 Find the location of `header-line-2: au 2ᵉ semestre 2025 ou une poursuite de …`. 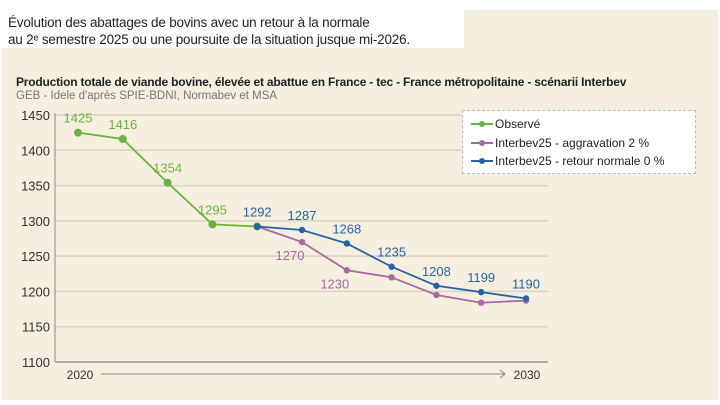

header-line-2: au 2ᵉ semestre 2025 ou une poursuite de … is located at coordinates (209, 39).